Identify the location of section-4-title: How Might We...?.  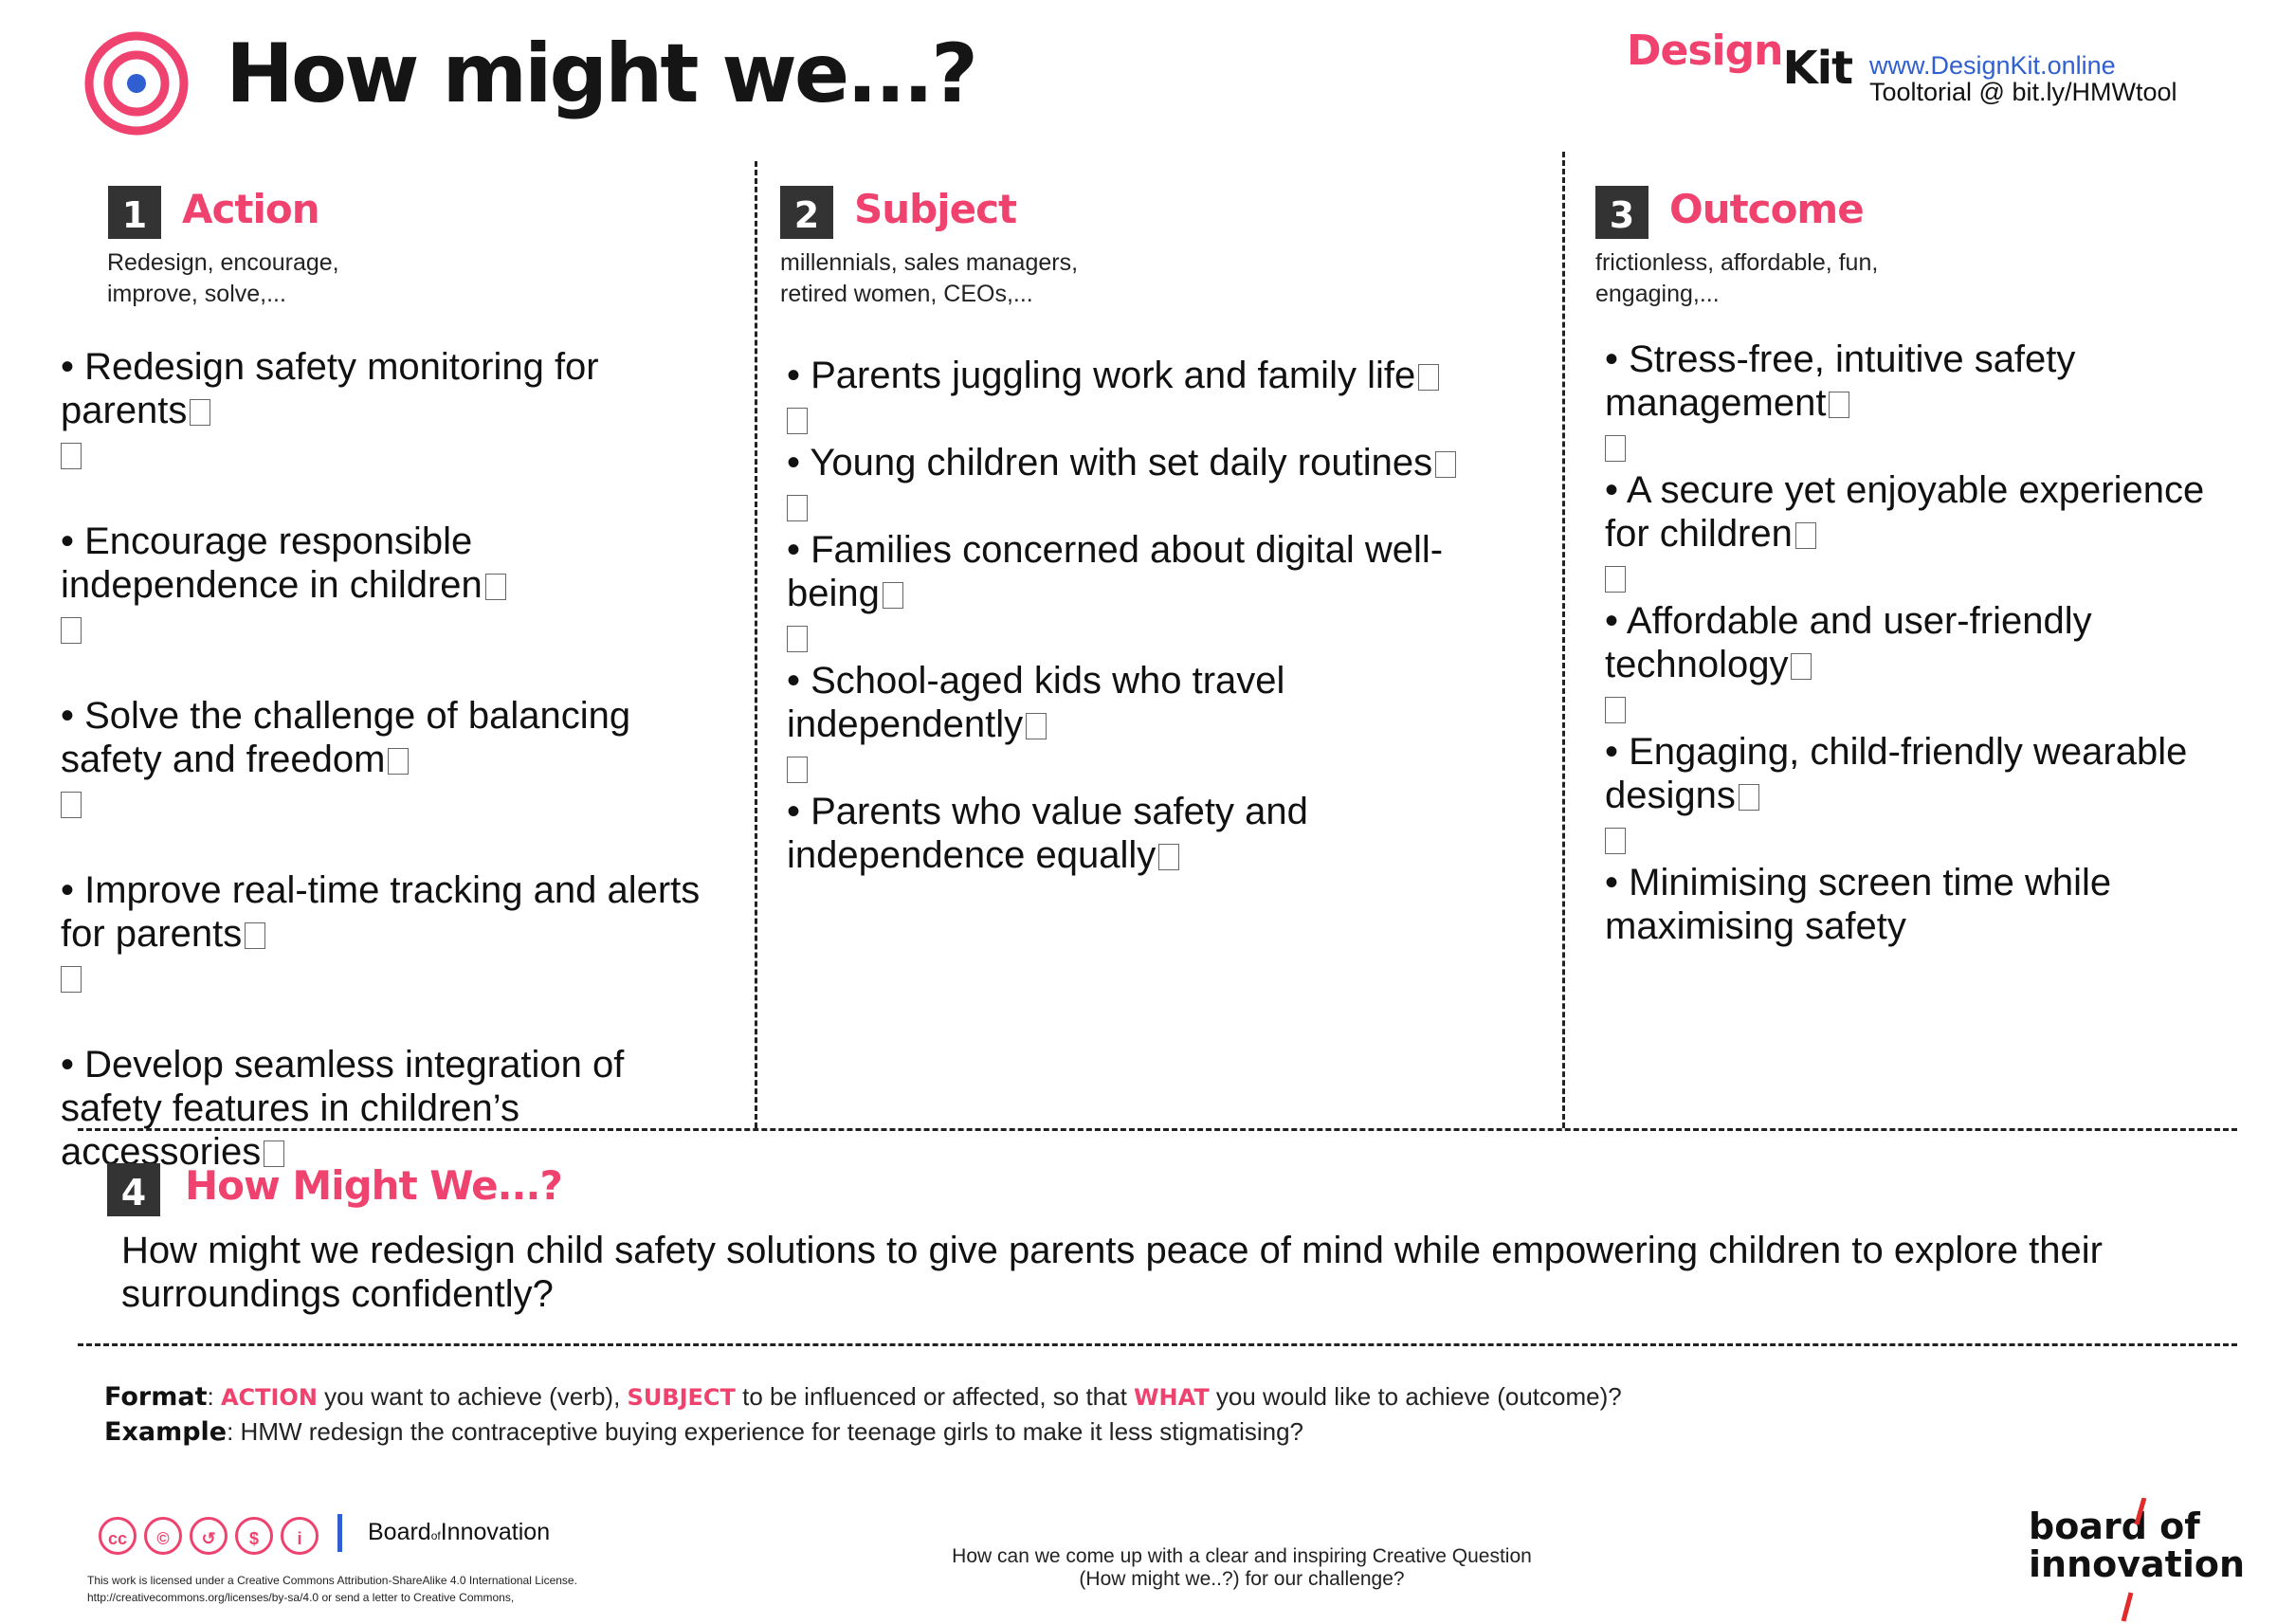
(374, 1185).